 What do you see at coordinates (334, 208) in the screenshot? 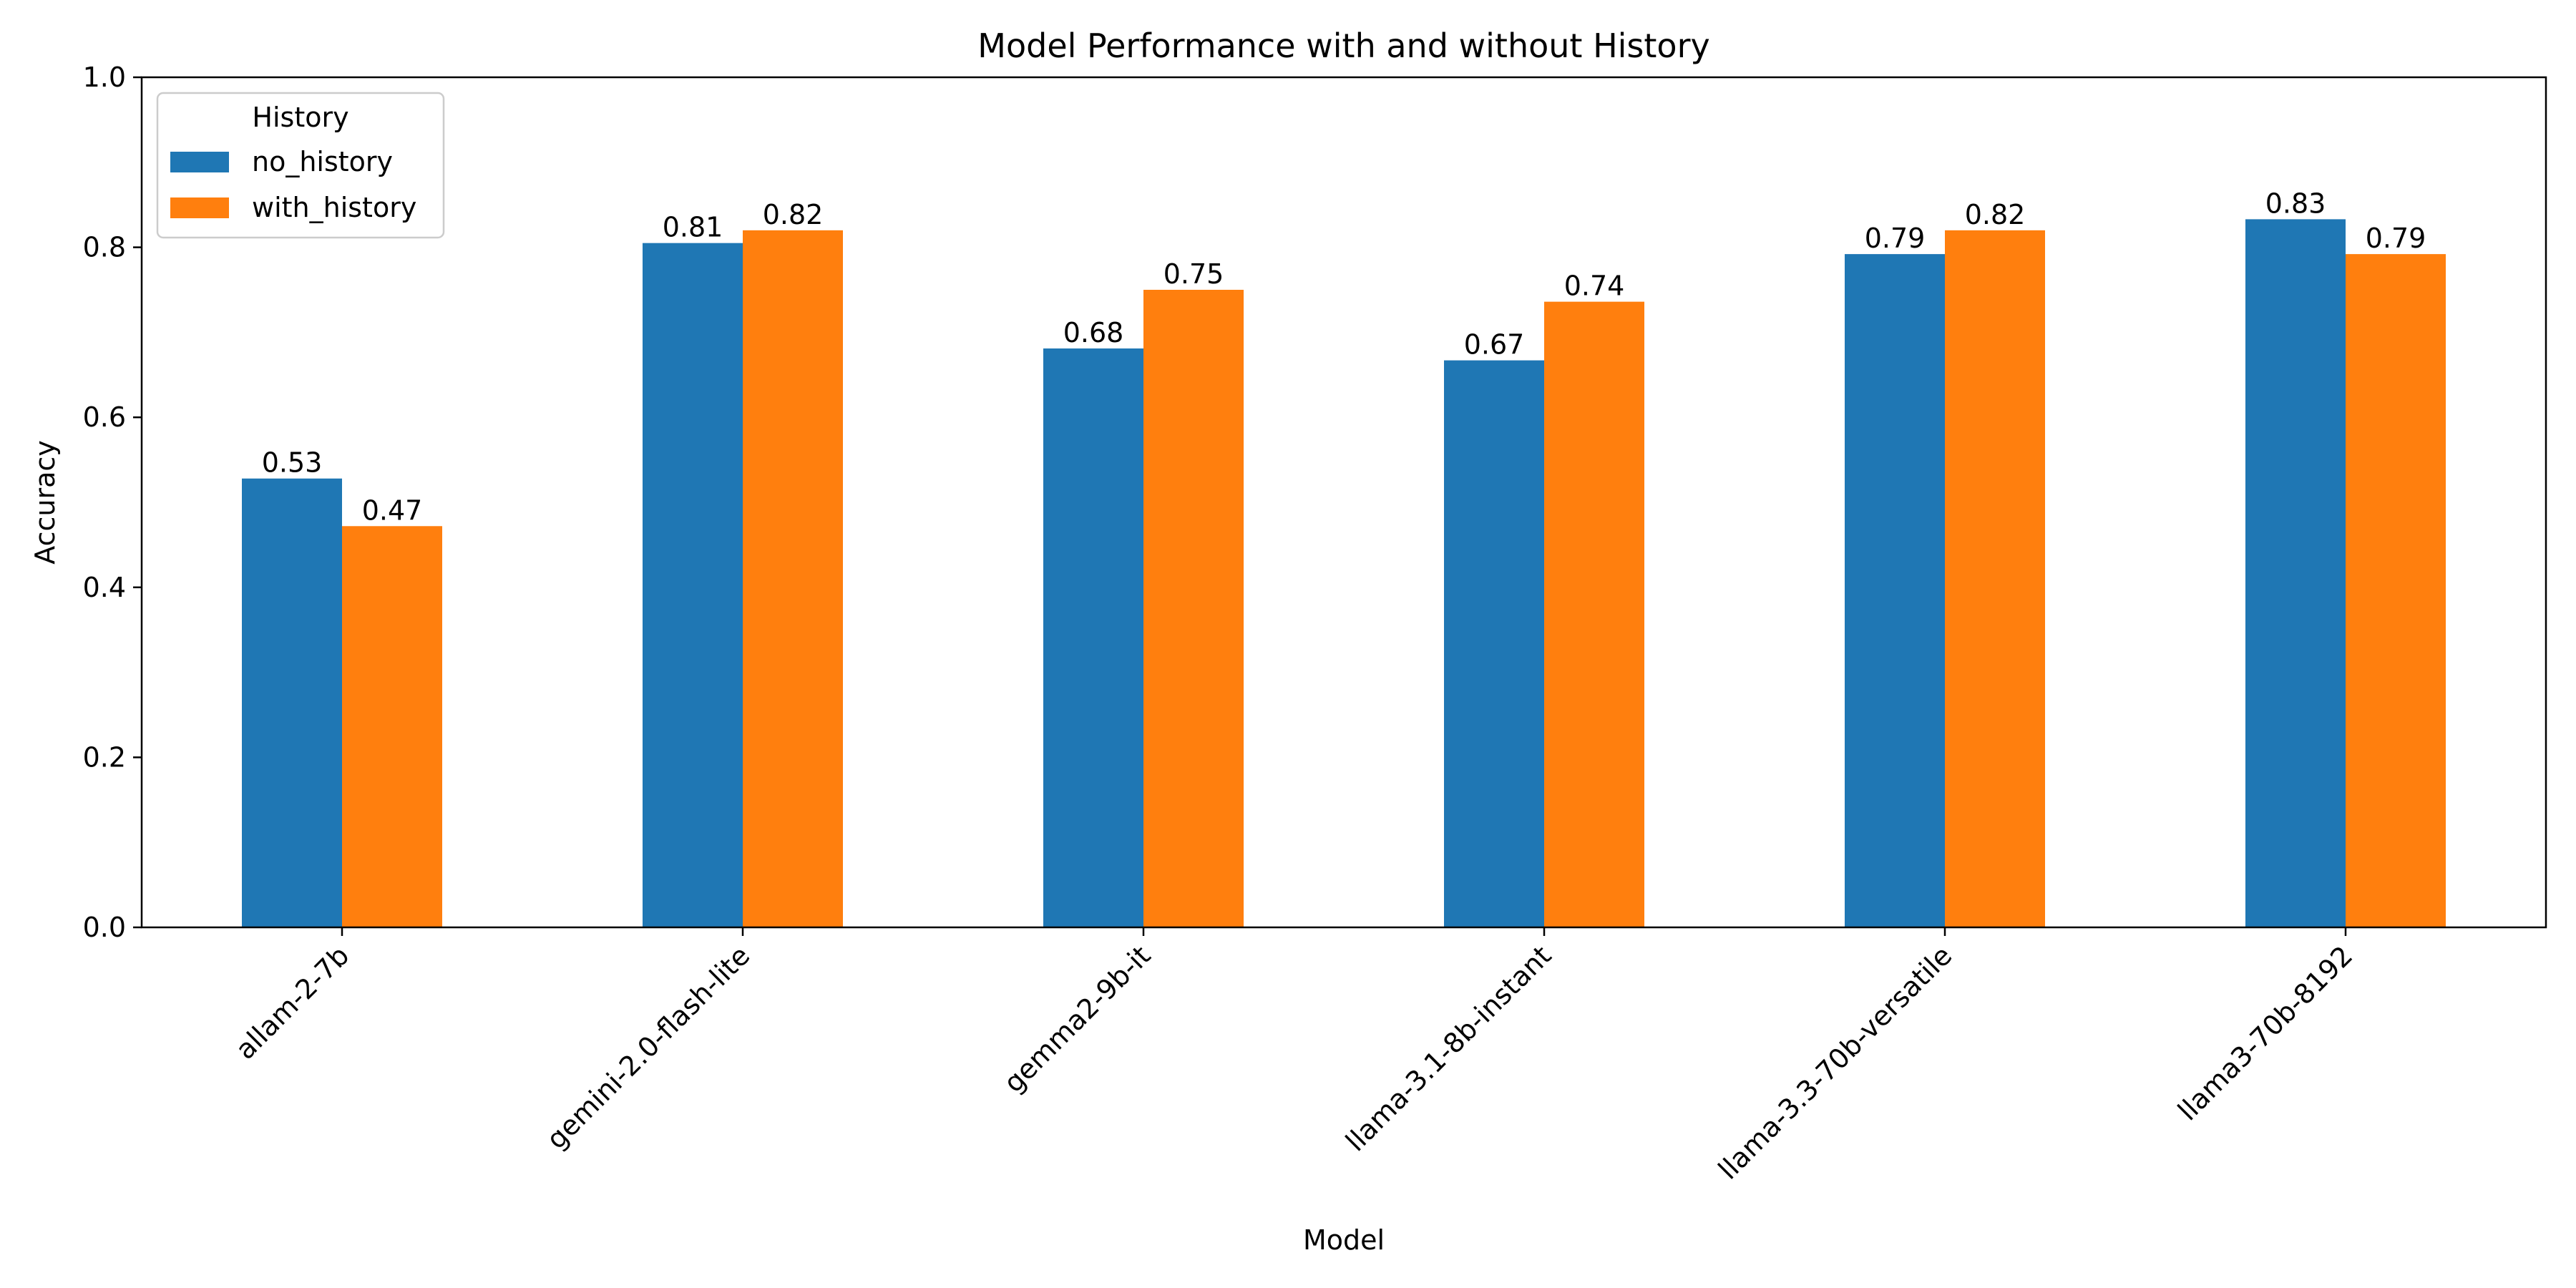
I see `legend-label-with-history: with_history` at bounding box center [334, 208].